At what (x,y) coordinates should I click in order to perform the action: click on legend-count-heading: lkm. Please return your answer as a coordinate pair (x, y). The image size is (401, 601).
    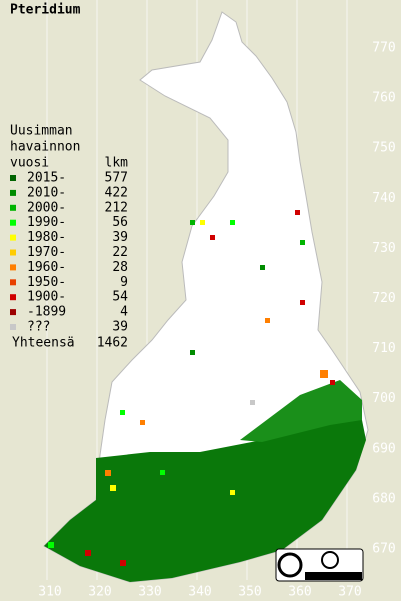
    Looking at the image, I should click on (117, 163).